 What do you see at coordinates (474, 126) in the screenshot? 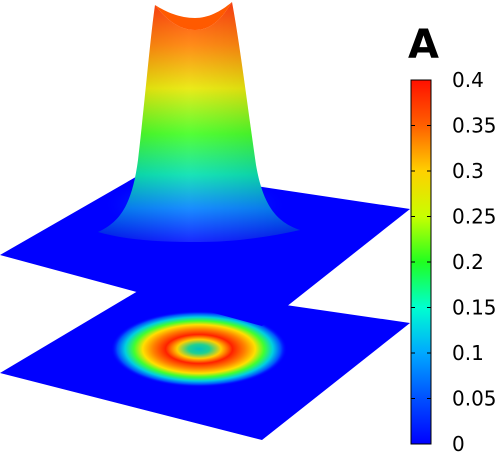
I see `colorbar-tick-label: 0.35` at bounding box center [474, 126].